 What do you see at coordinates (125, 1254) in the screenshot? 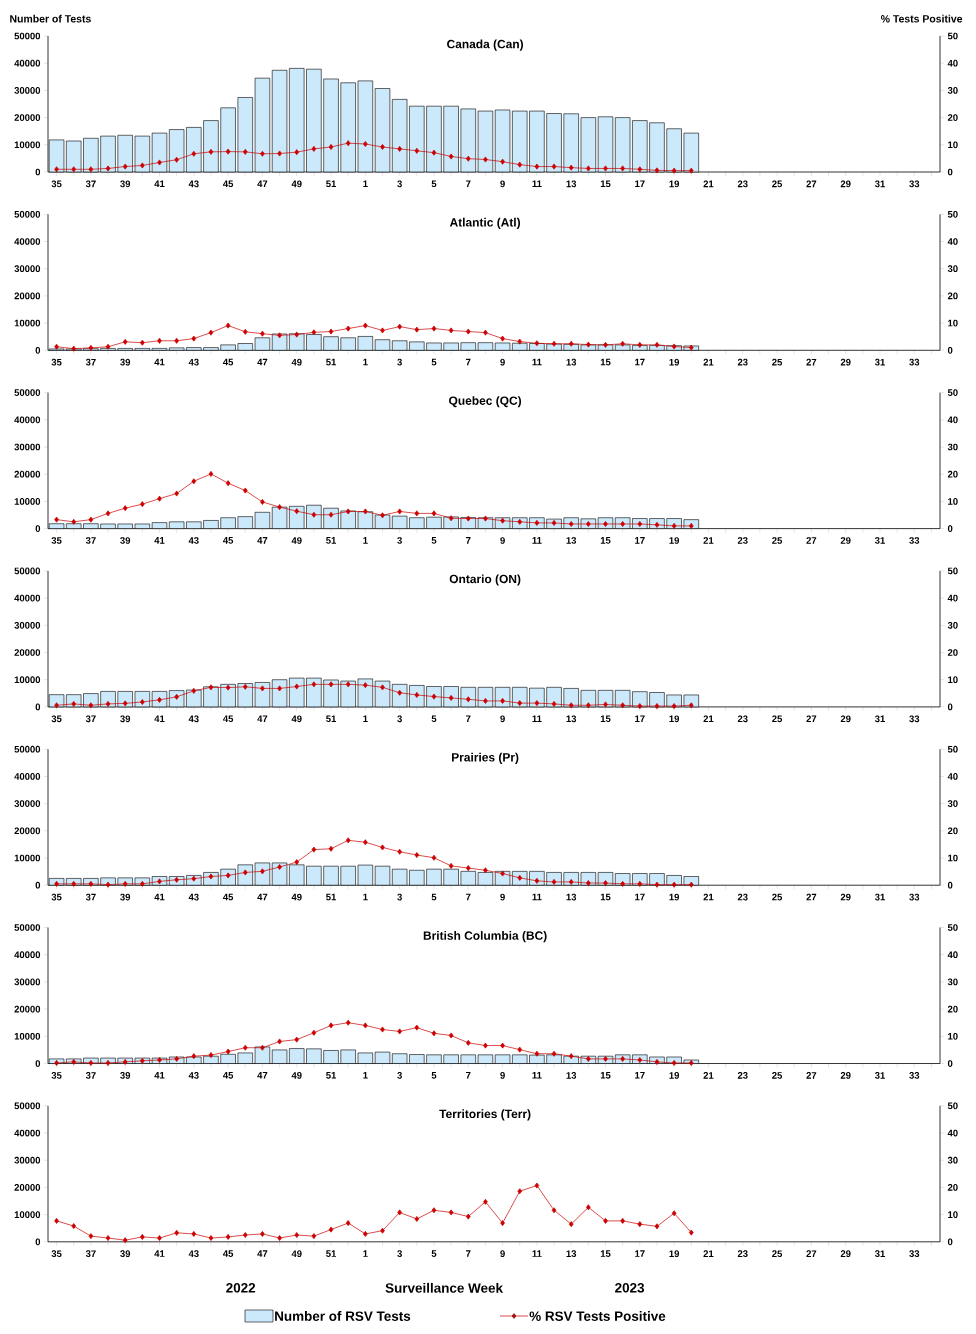
I see `x-tick-label: 39` at bounding box center [125, 1254].